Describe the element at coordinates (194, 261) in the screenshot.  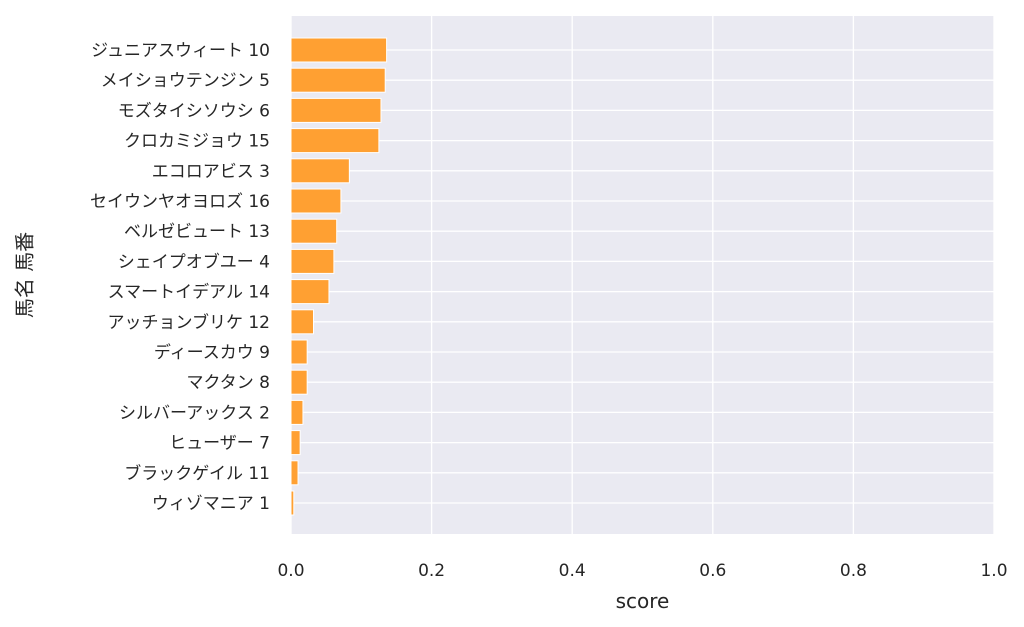
I see `y-tick-label: シェイプオブユー 4` at that location.